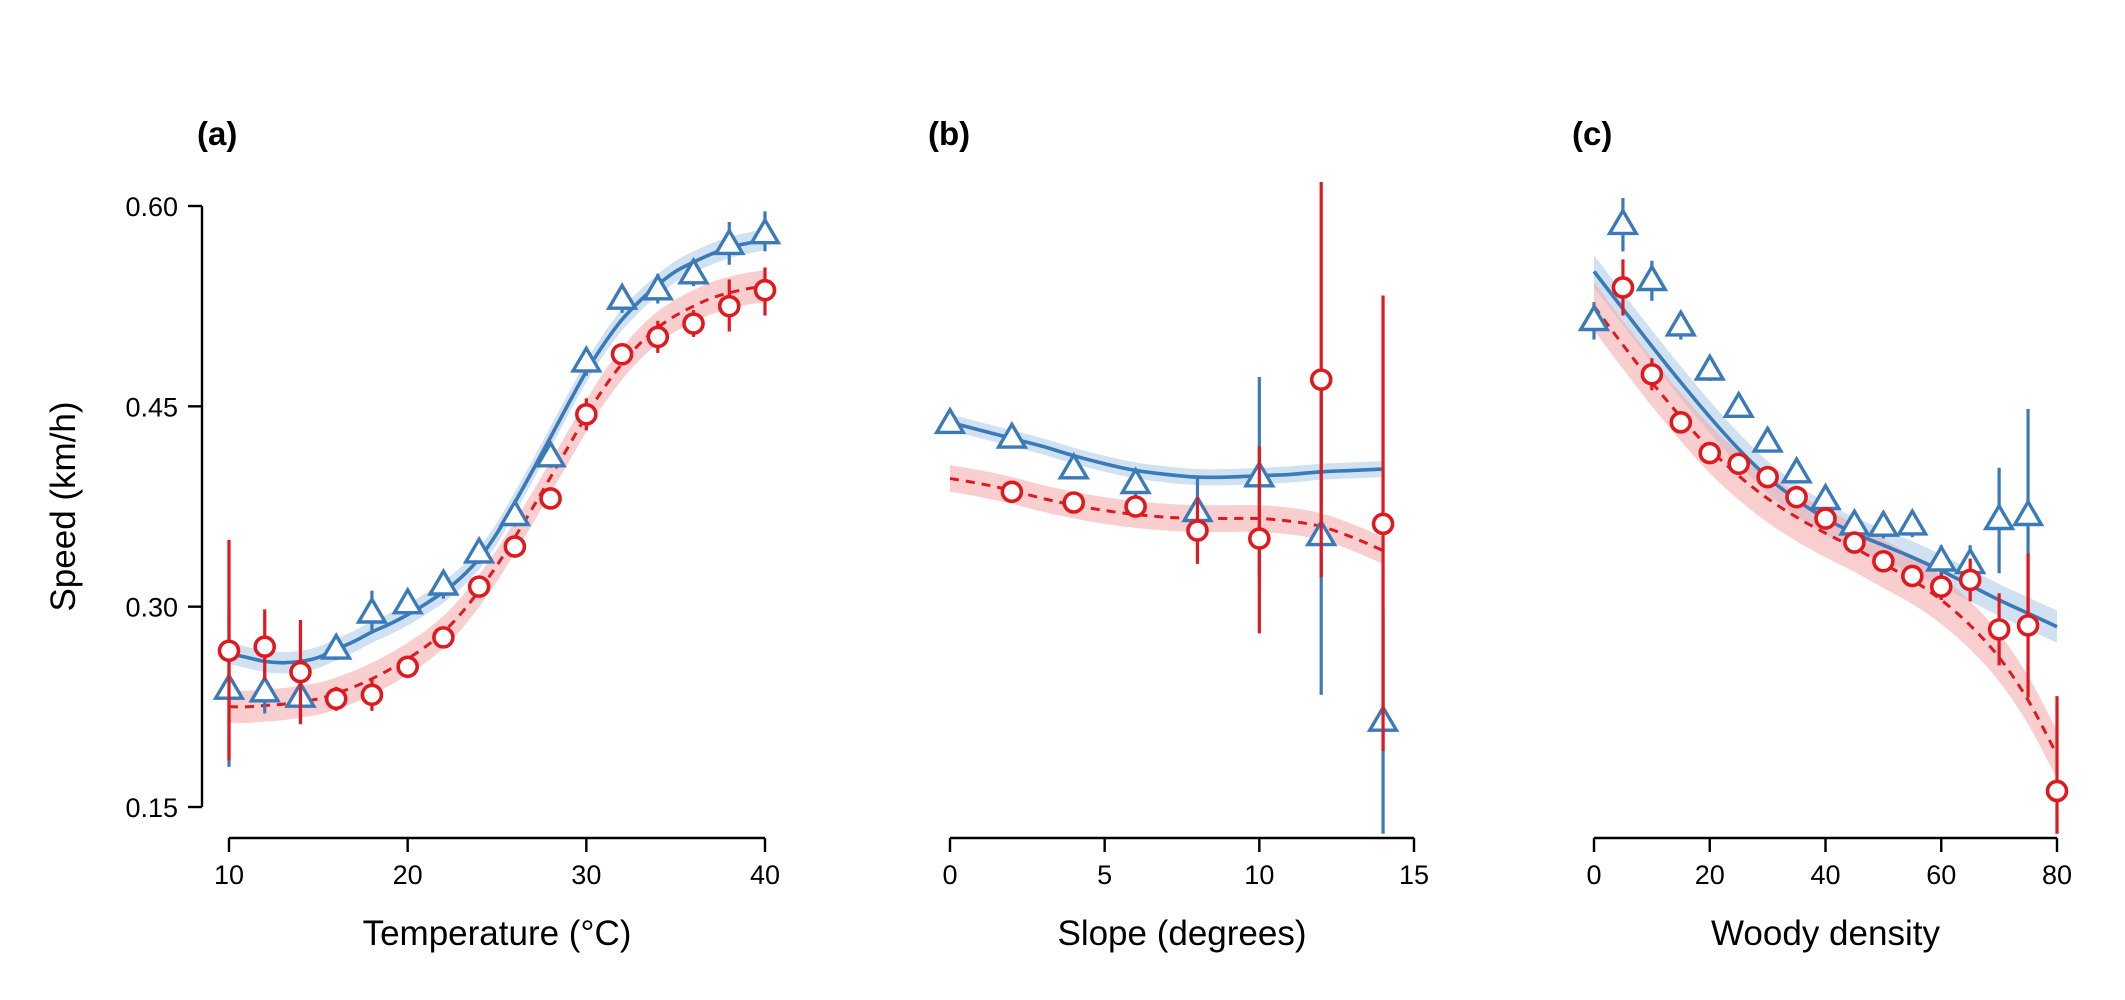 The height and width of the screenshot is (1000, 2125). What do you see at coordinates (2057, 875) in the screenshot?
I see `x-tick-label: 80` at bounding box center [2057, 875].